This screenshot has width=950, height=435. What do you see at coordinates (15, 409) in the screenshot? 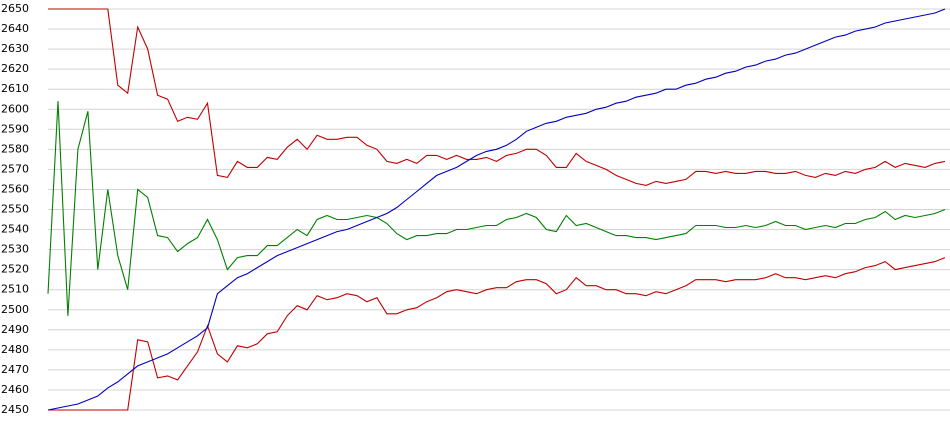
I see `y-tick-label: 2450` at bounding box center [15, 409].